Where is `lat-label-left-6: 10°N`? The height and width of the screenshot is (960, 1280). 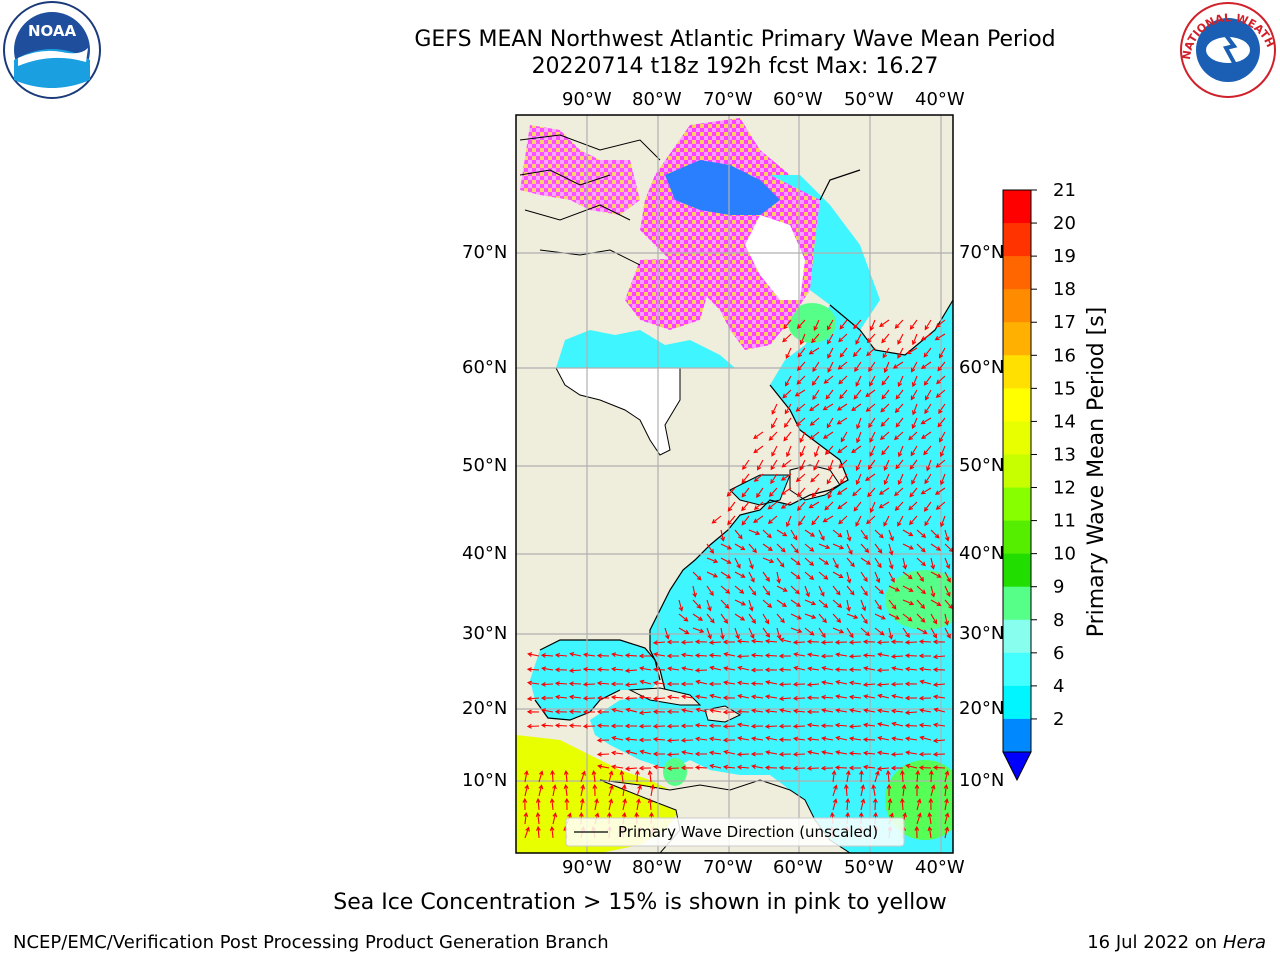 lat-label-left-6: 10°N is located at coordinates (485, 780).